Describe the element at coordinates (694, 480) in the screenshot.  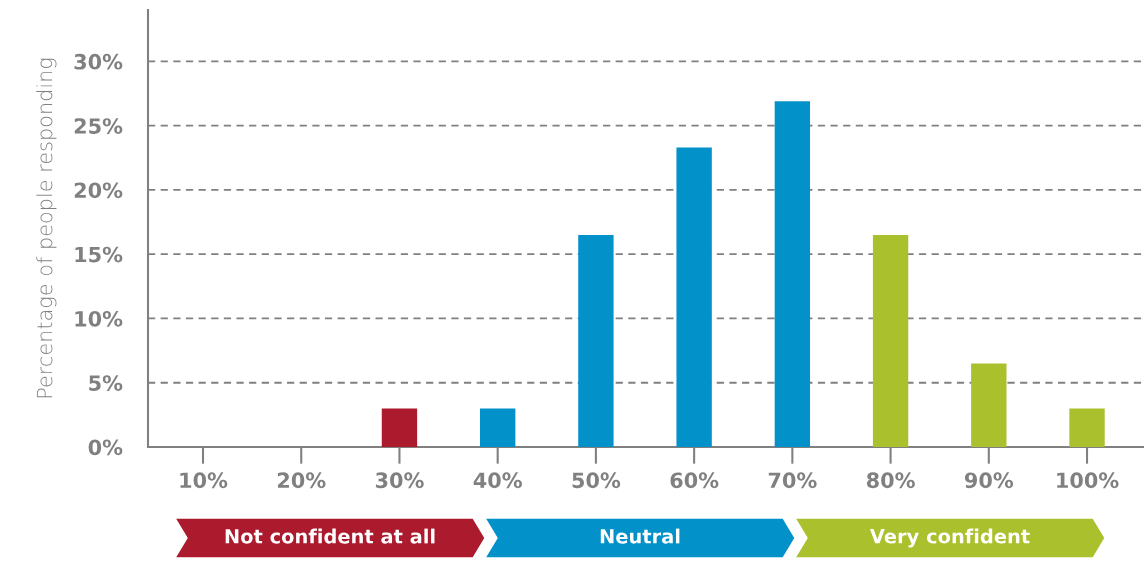
I see `x-tick-label: 60%` at that location.